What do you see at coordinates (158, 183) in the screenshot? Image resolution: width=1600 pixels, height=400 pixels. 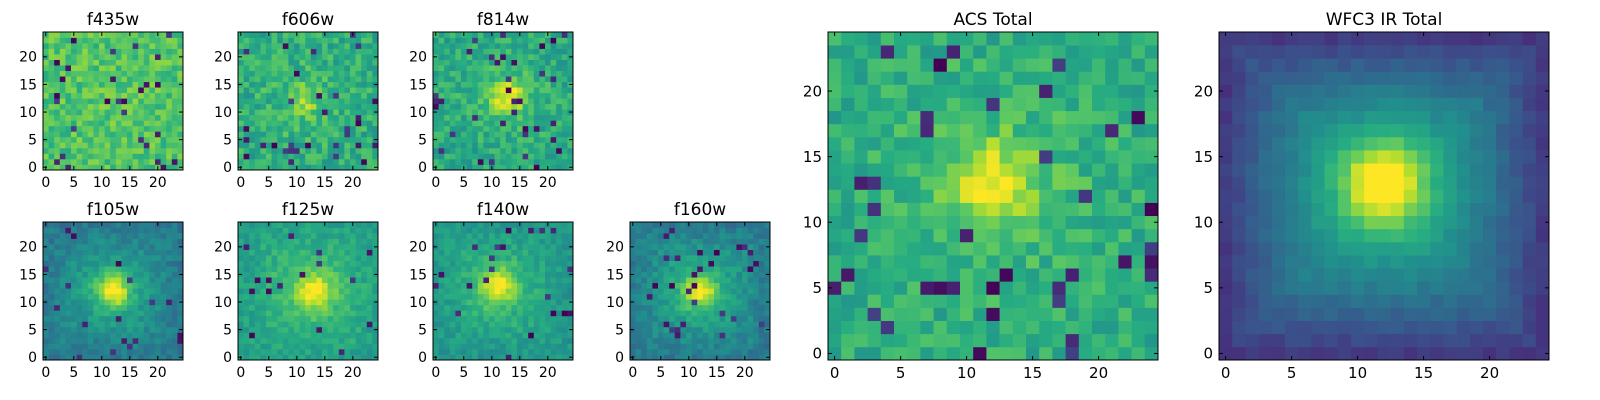 I see `x-tick-label: 20` at bounding box center [158, 183].